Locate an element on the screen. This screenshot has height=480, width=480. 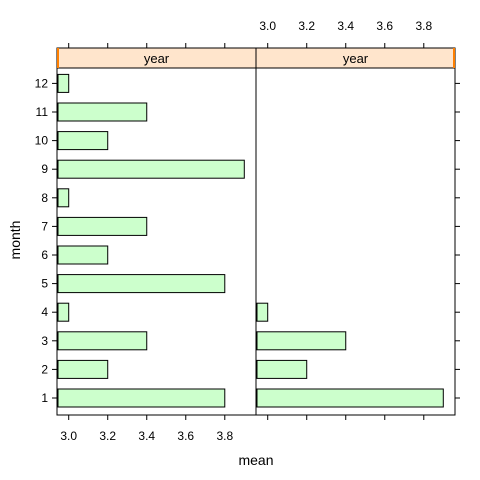
y-tick-label-month-7: 7 is located at coordinates (44, 226).